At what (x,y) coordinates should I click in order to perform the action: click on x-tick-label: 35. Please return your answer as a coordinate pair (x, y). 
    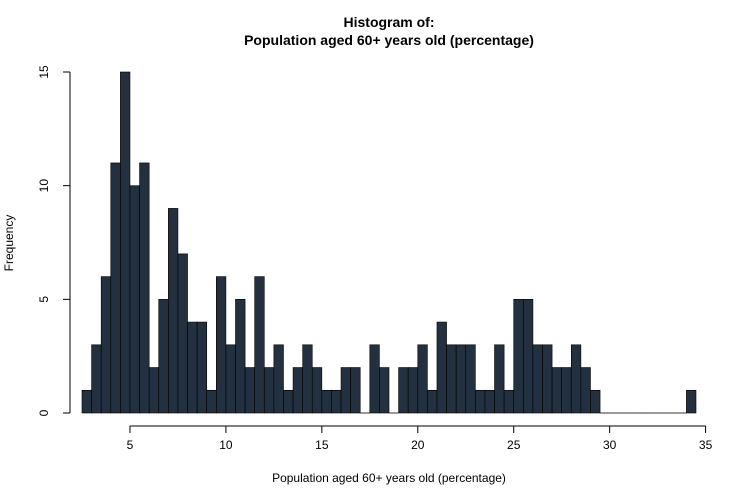
    Looking at the image, I should click on (706, 445).